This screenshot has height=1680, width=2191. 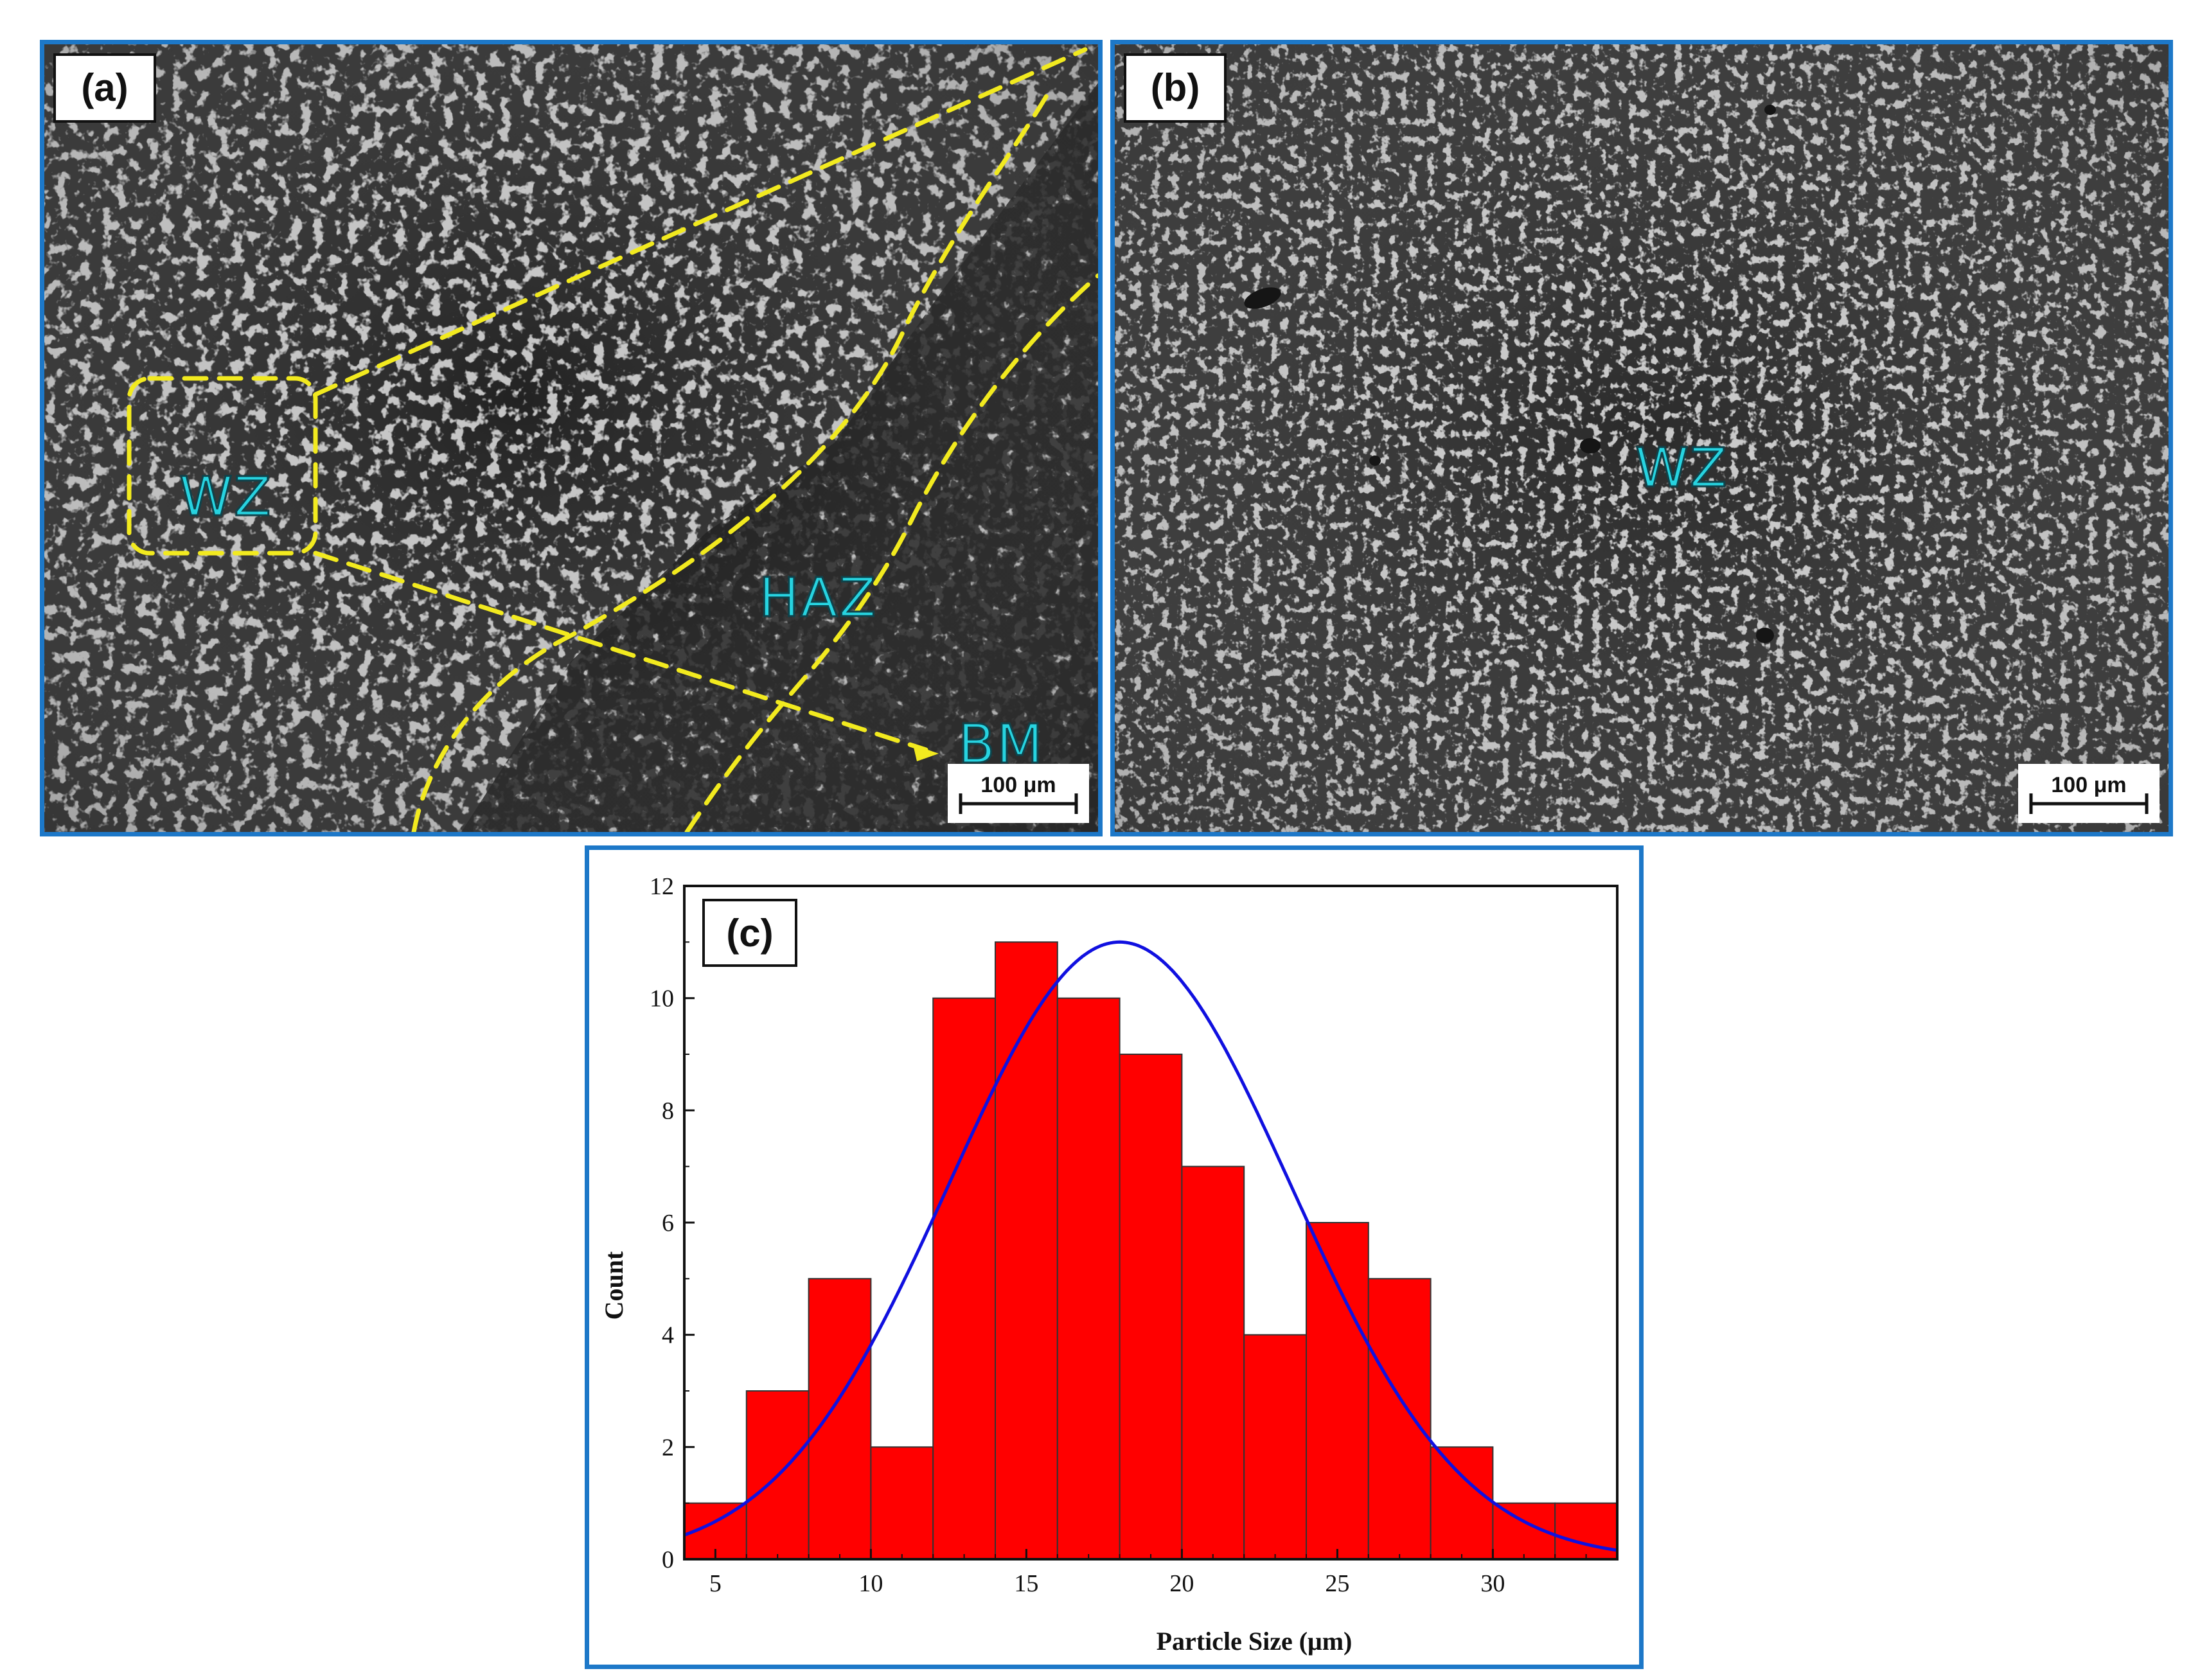 What do you see at coordinates (818, 597) in the screenshot?
I see `zone-label-haz: HAZ` at bounding box center [818, 597].